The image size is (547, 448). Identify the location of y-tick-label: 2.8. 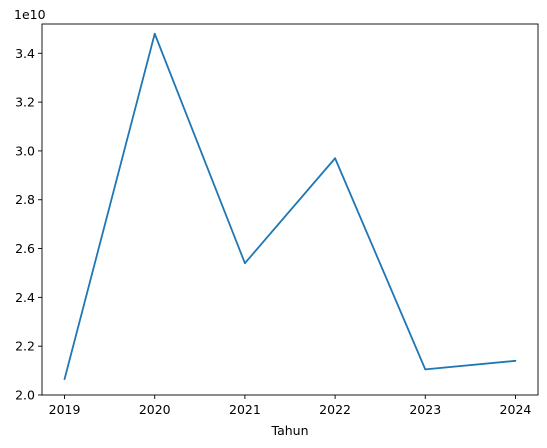
(25, 199).